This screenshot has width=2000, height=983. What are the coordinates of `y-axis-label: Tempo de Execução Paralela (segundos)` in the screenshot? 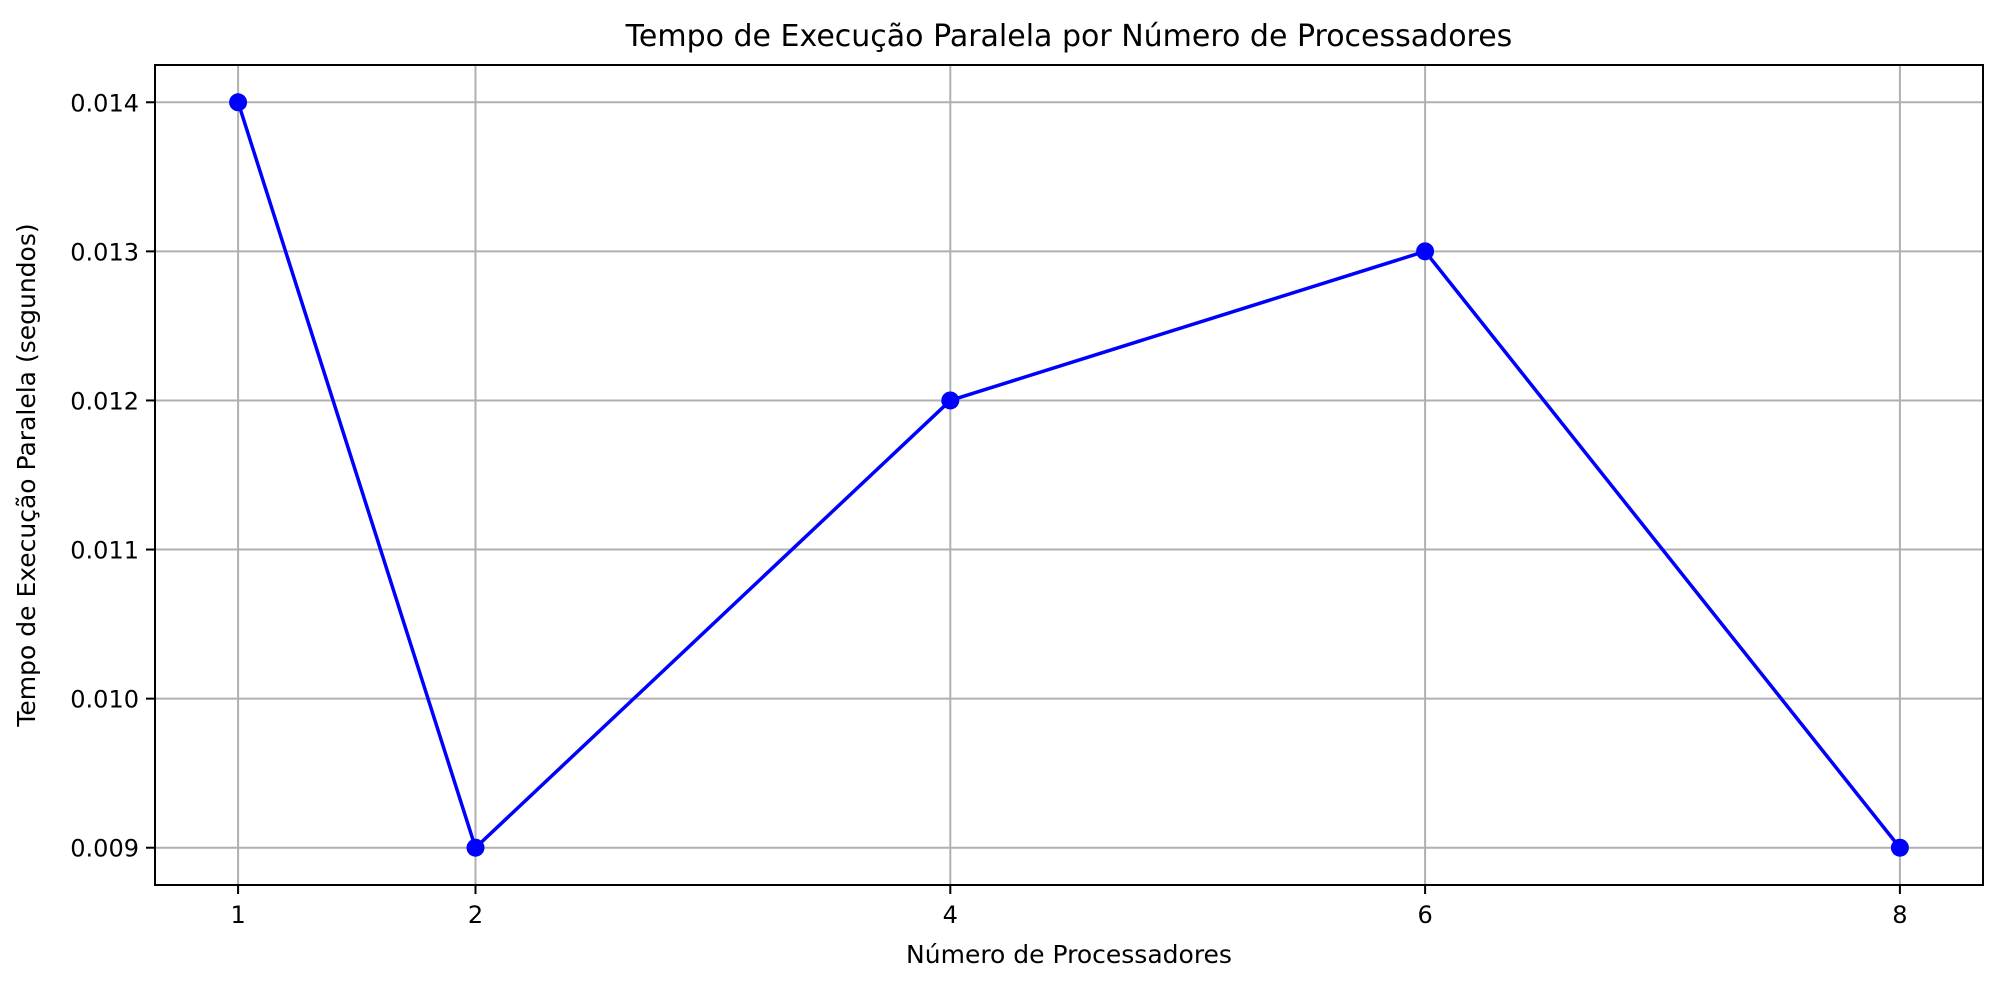 It's located at (26, 475).